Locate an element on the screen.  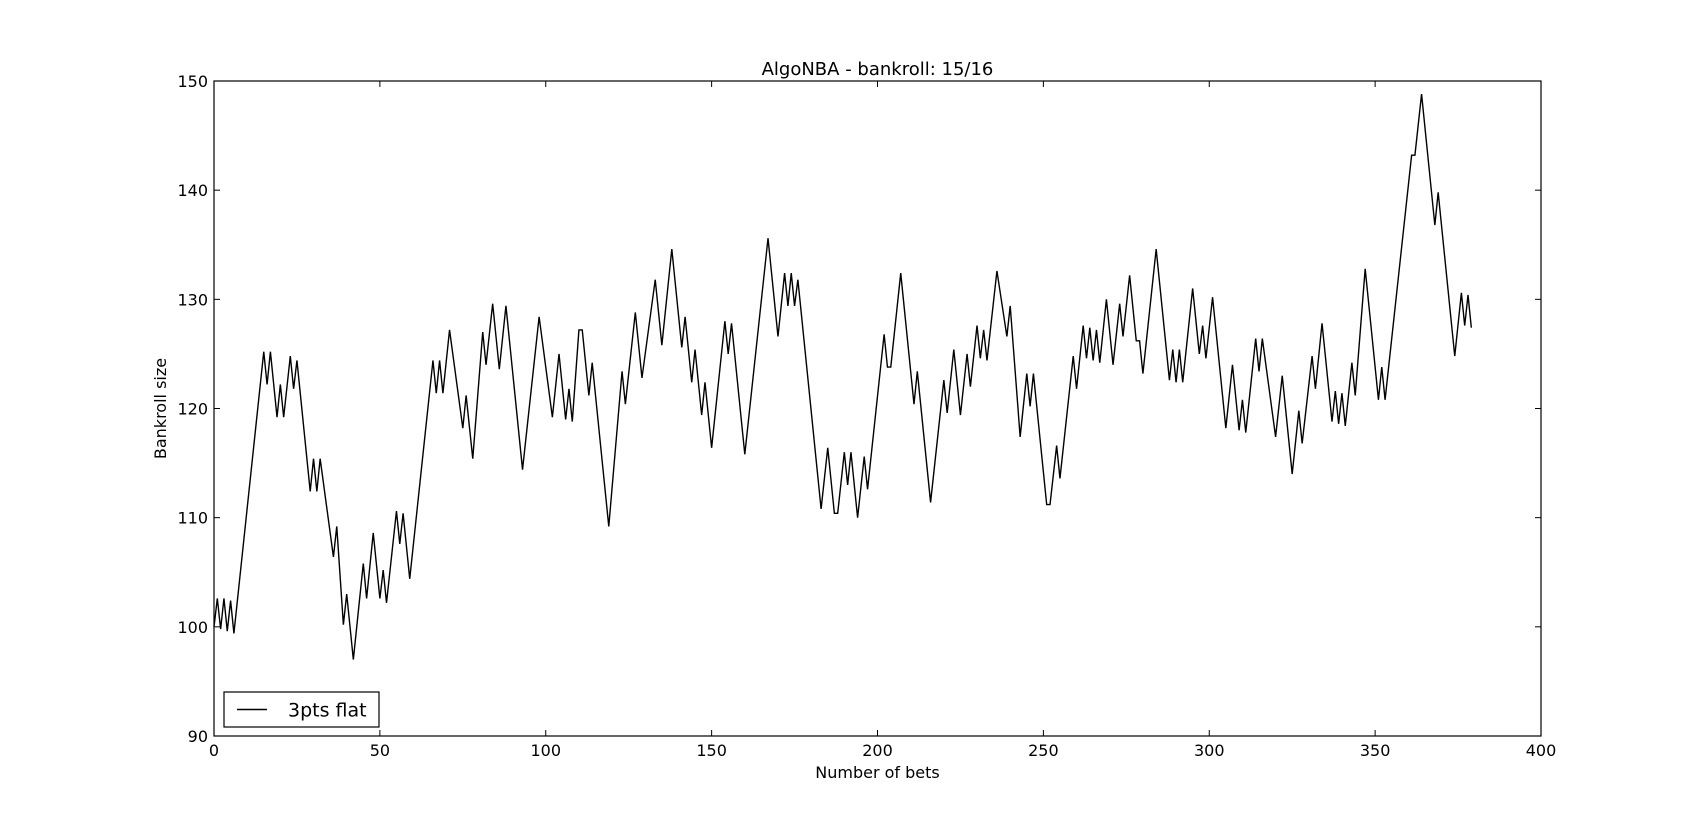
x-tick-label: 250 is located at coordinates (1043, 750).